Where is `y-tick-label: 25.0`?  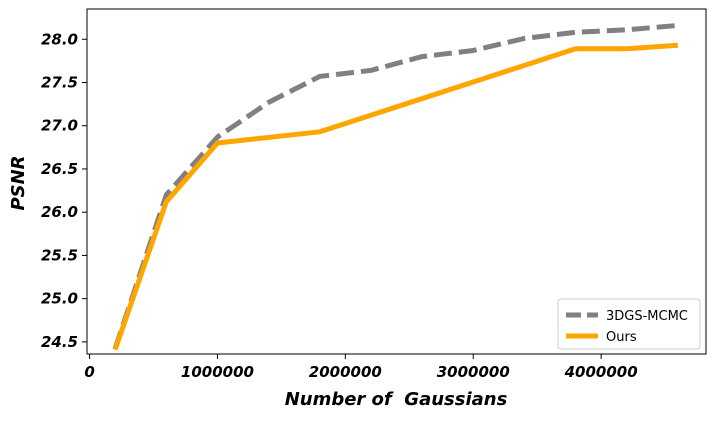
y-tick-label: 25.0 is located at coordinates (59, 299).